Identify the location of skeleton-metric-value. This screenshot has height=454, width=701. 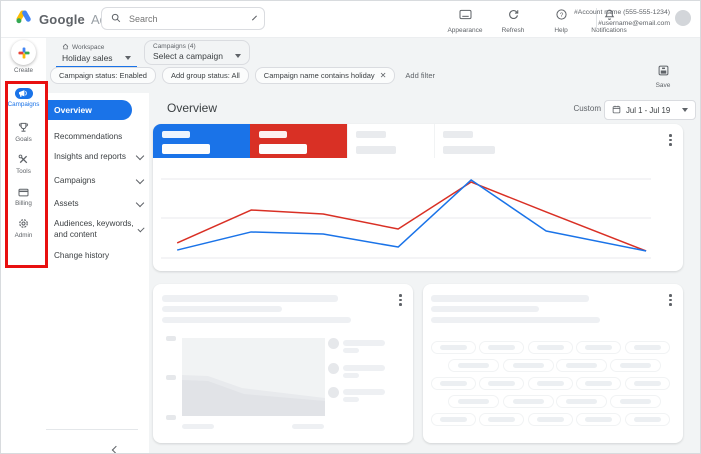
(469, 150).